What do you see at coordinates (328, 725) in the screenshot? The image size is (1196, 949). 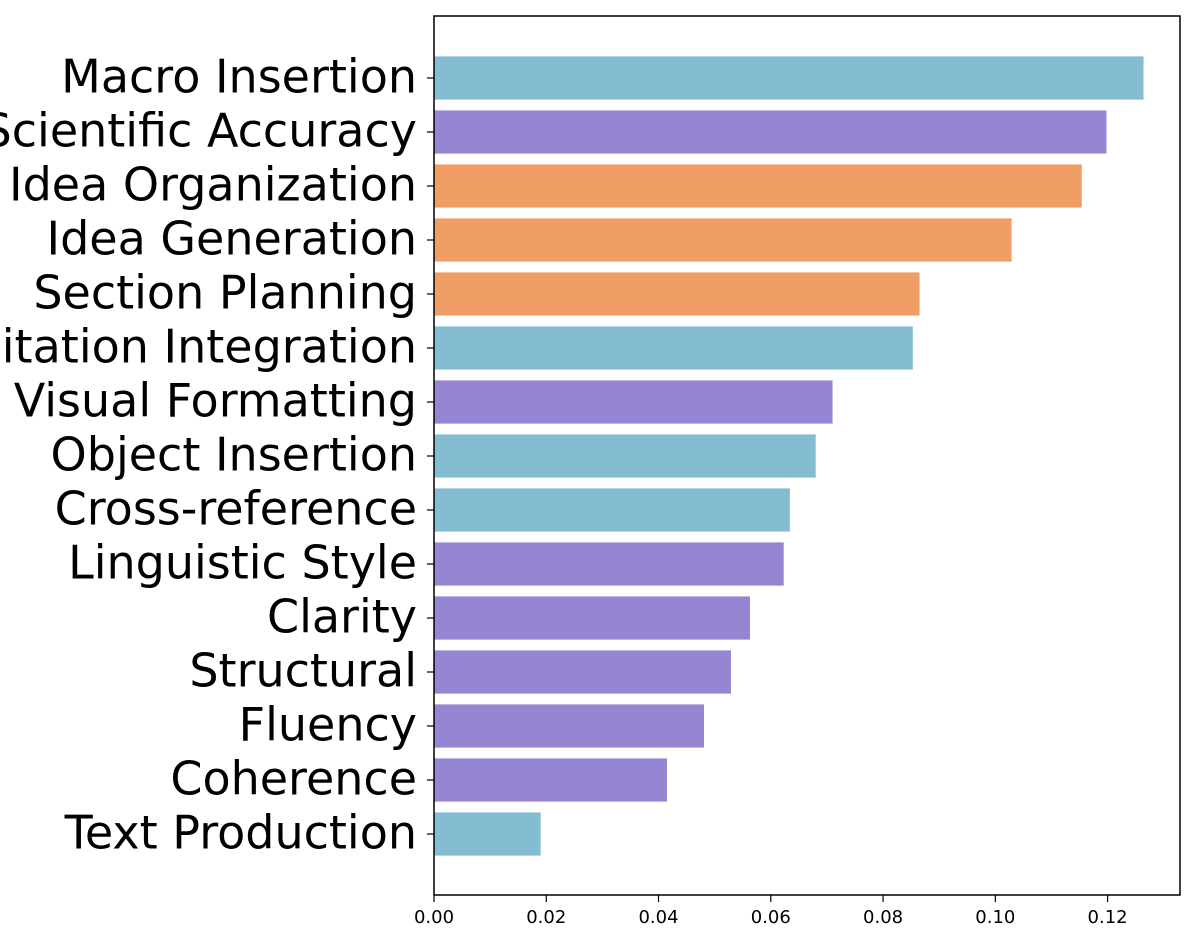 I see `y-tick-label: Fluency` at bounding box center [328, 725].